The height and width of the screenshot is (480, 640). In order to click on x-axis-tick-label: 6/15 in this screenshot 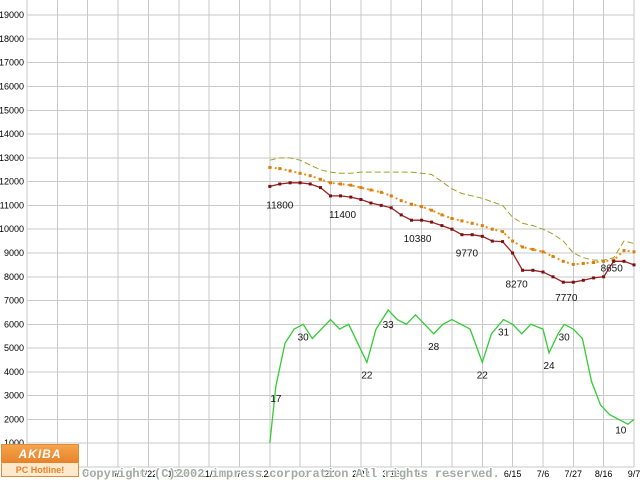, I will do `click(513, 474)`.